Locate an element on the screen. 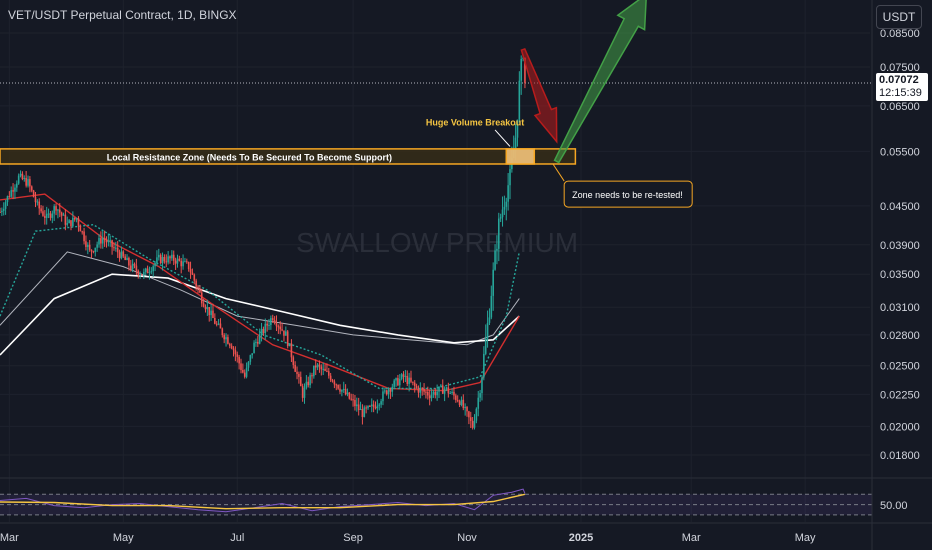  x-axis: Mar May Jul Sep Nov 2025 Mar May is located at coordinates (466, 533).